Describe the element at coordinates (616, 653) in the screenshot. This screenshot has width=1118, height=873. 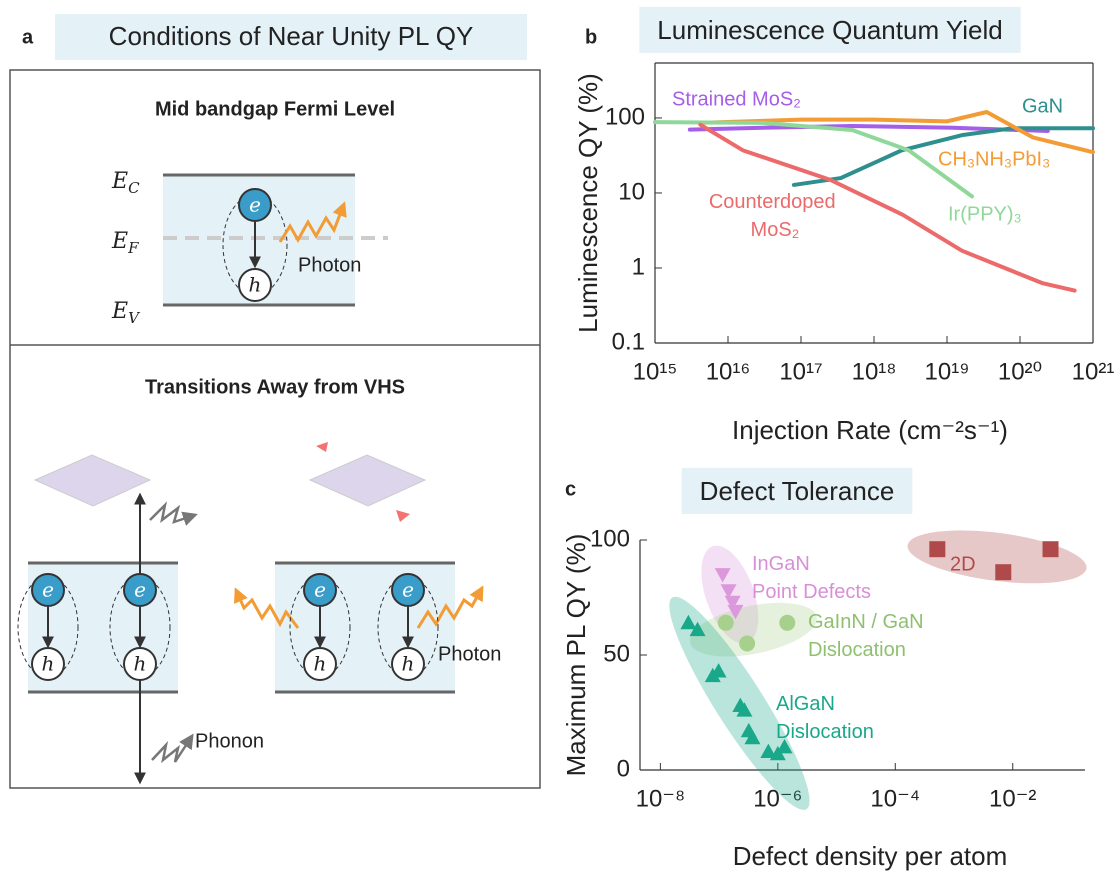
I see `y-tick-label: 50` at that location.